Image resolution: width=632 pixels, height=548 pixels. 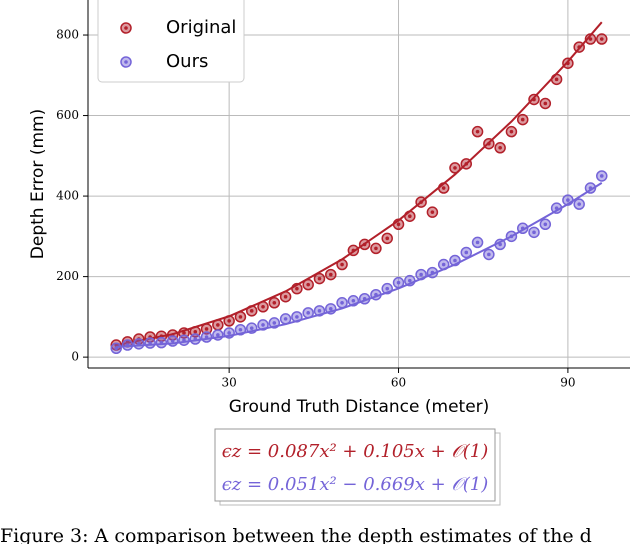 I want to click on y-tick-label: 400, so click(x=67, y=196).